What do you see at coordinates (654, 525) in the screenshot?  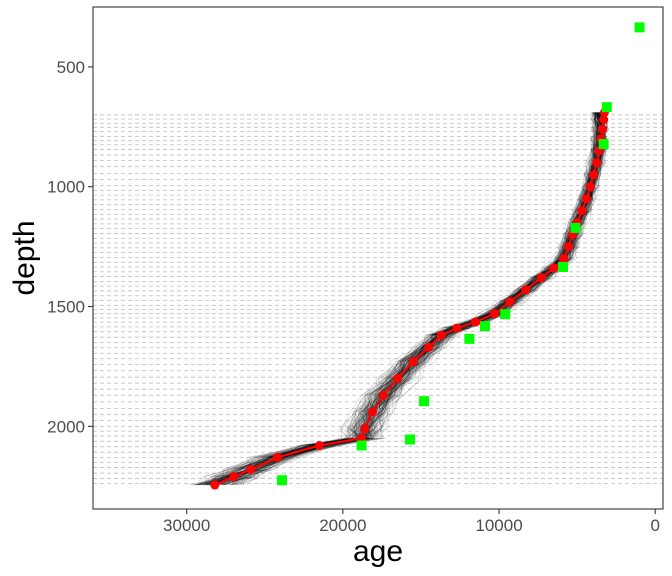 I see `x-tick-label: 0` at bounding box center [654, 525].